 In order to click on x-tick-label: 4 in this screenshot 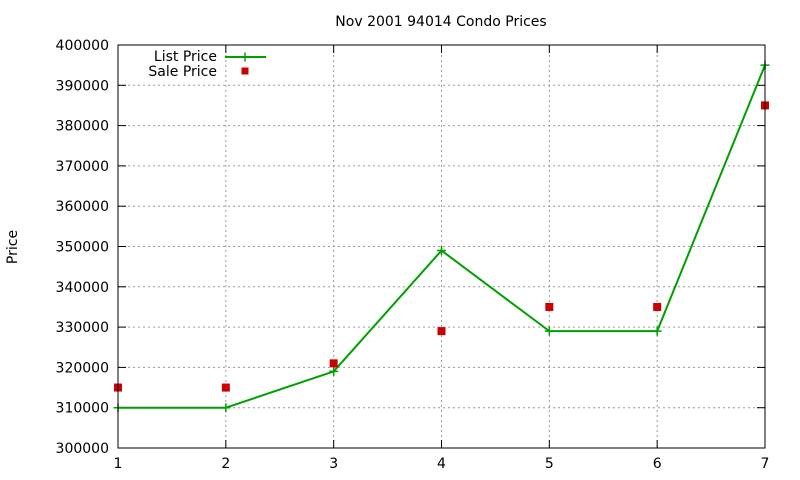, I will do `click(441, 464)`.